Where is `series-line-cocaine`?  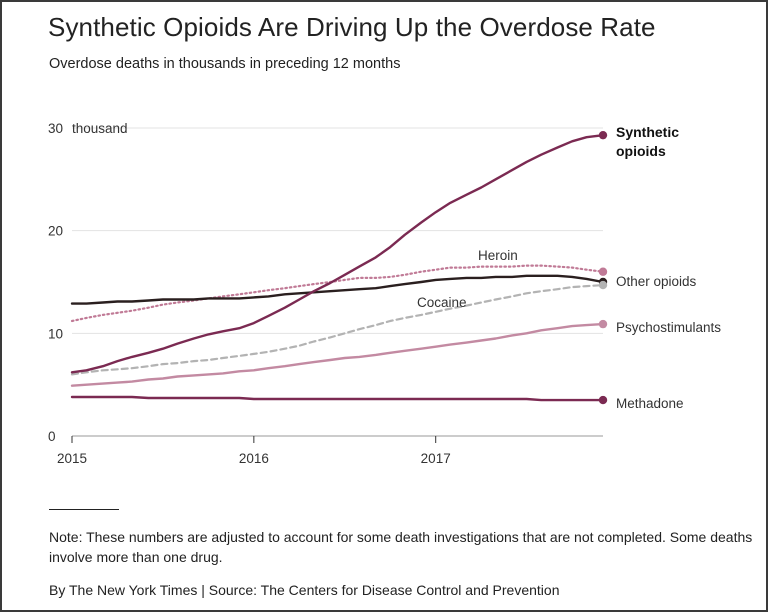
series-line-cocaine is located at coordinates (337, 330).